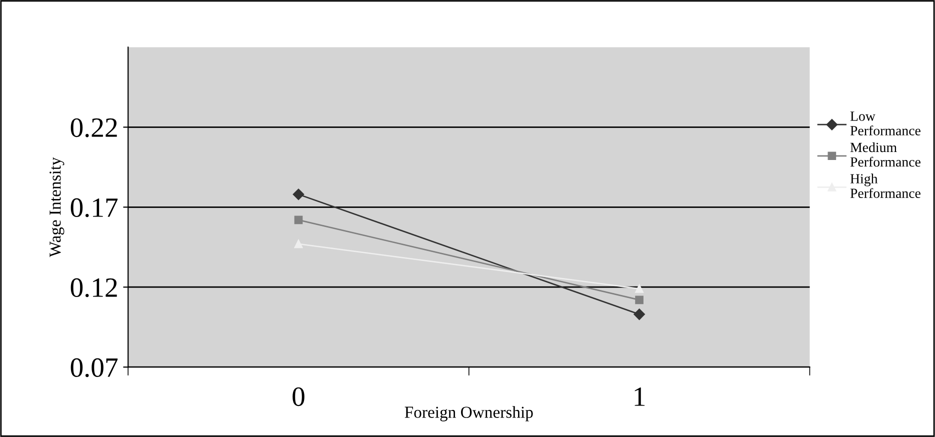 The height and width of the screenshot is (437, 935). I want to click on y-tick-label: 0.07, so click(94, 368).